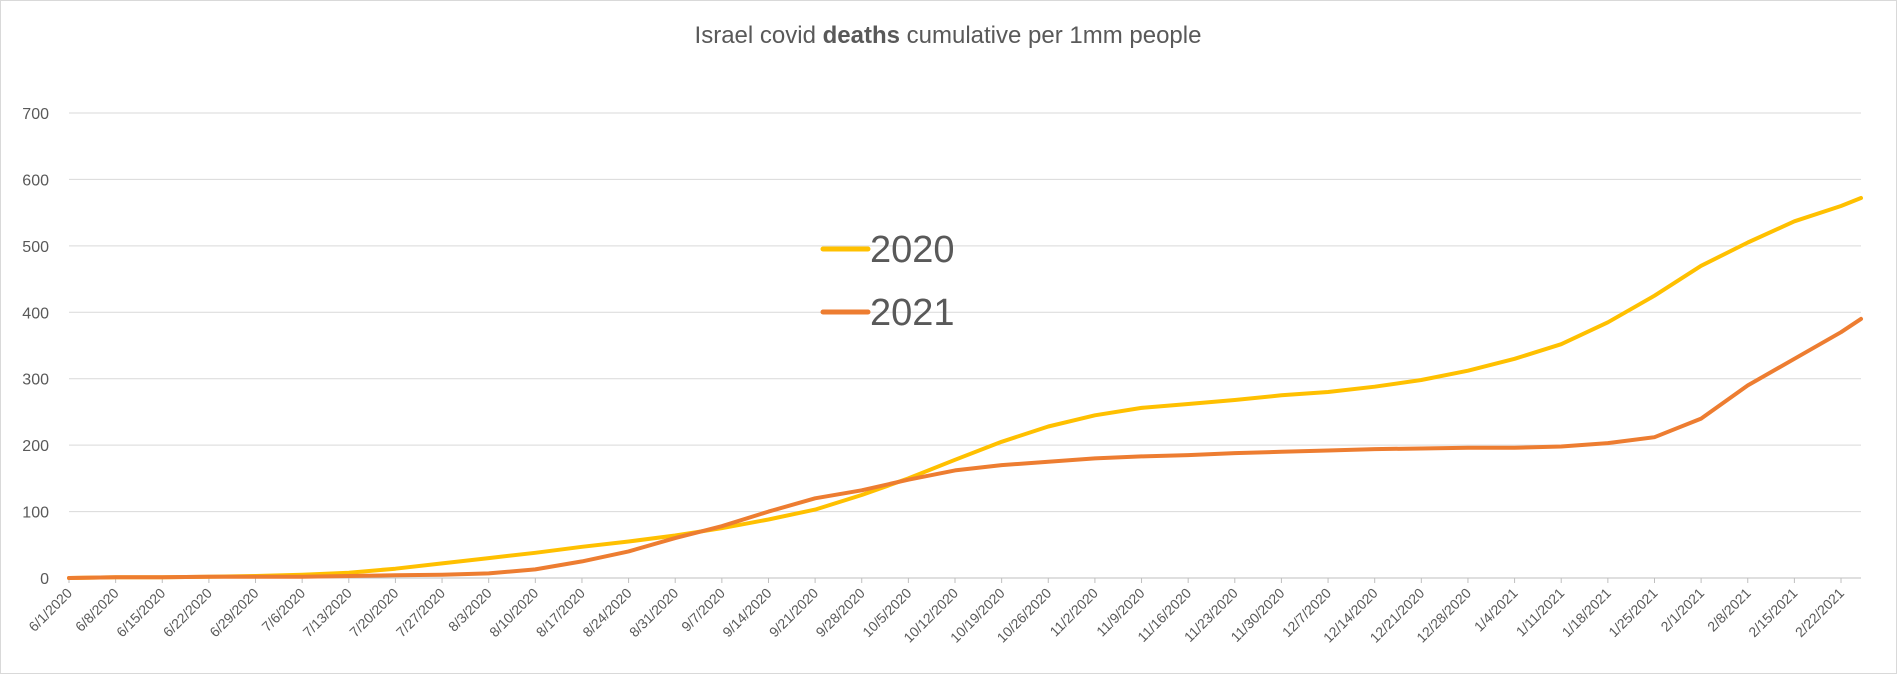  I want to click on x-tick-label: 6/22/2020, so click(188, 613).